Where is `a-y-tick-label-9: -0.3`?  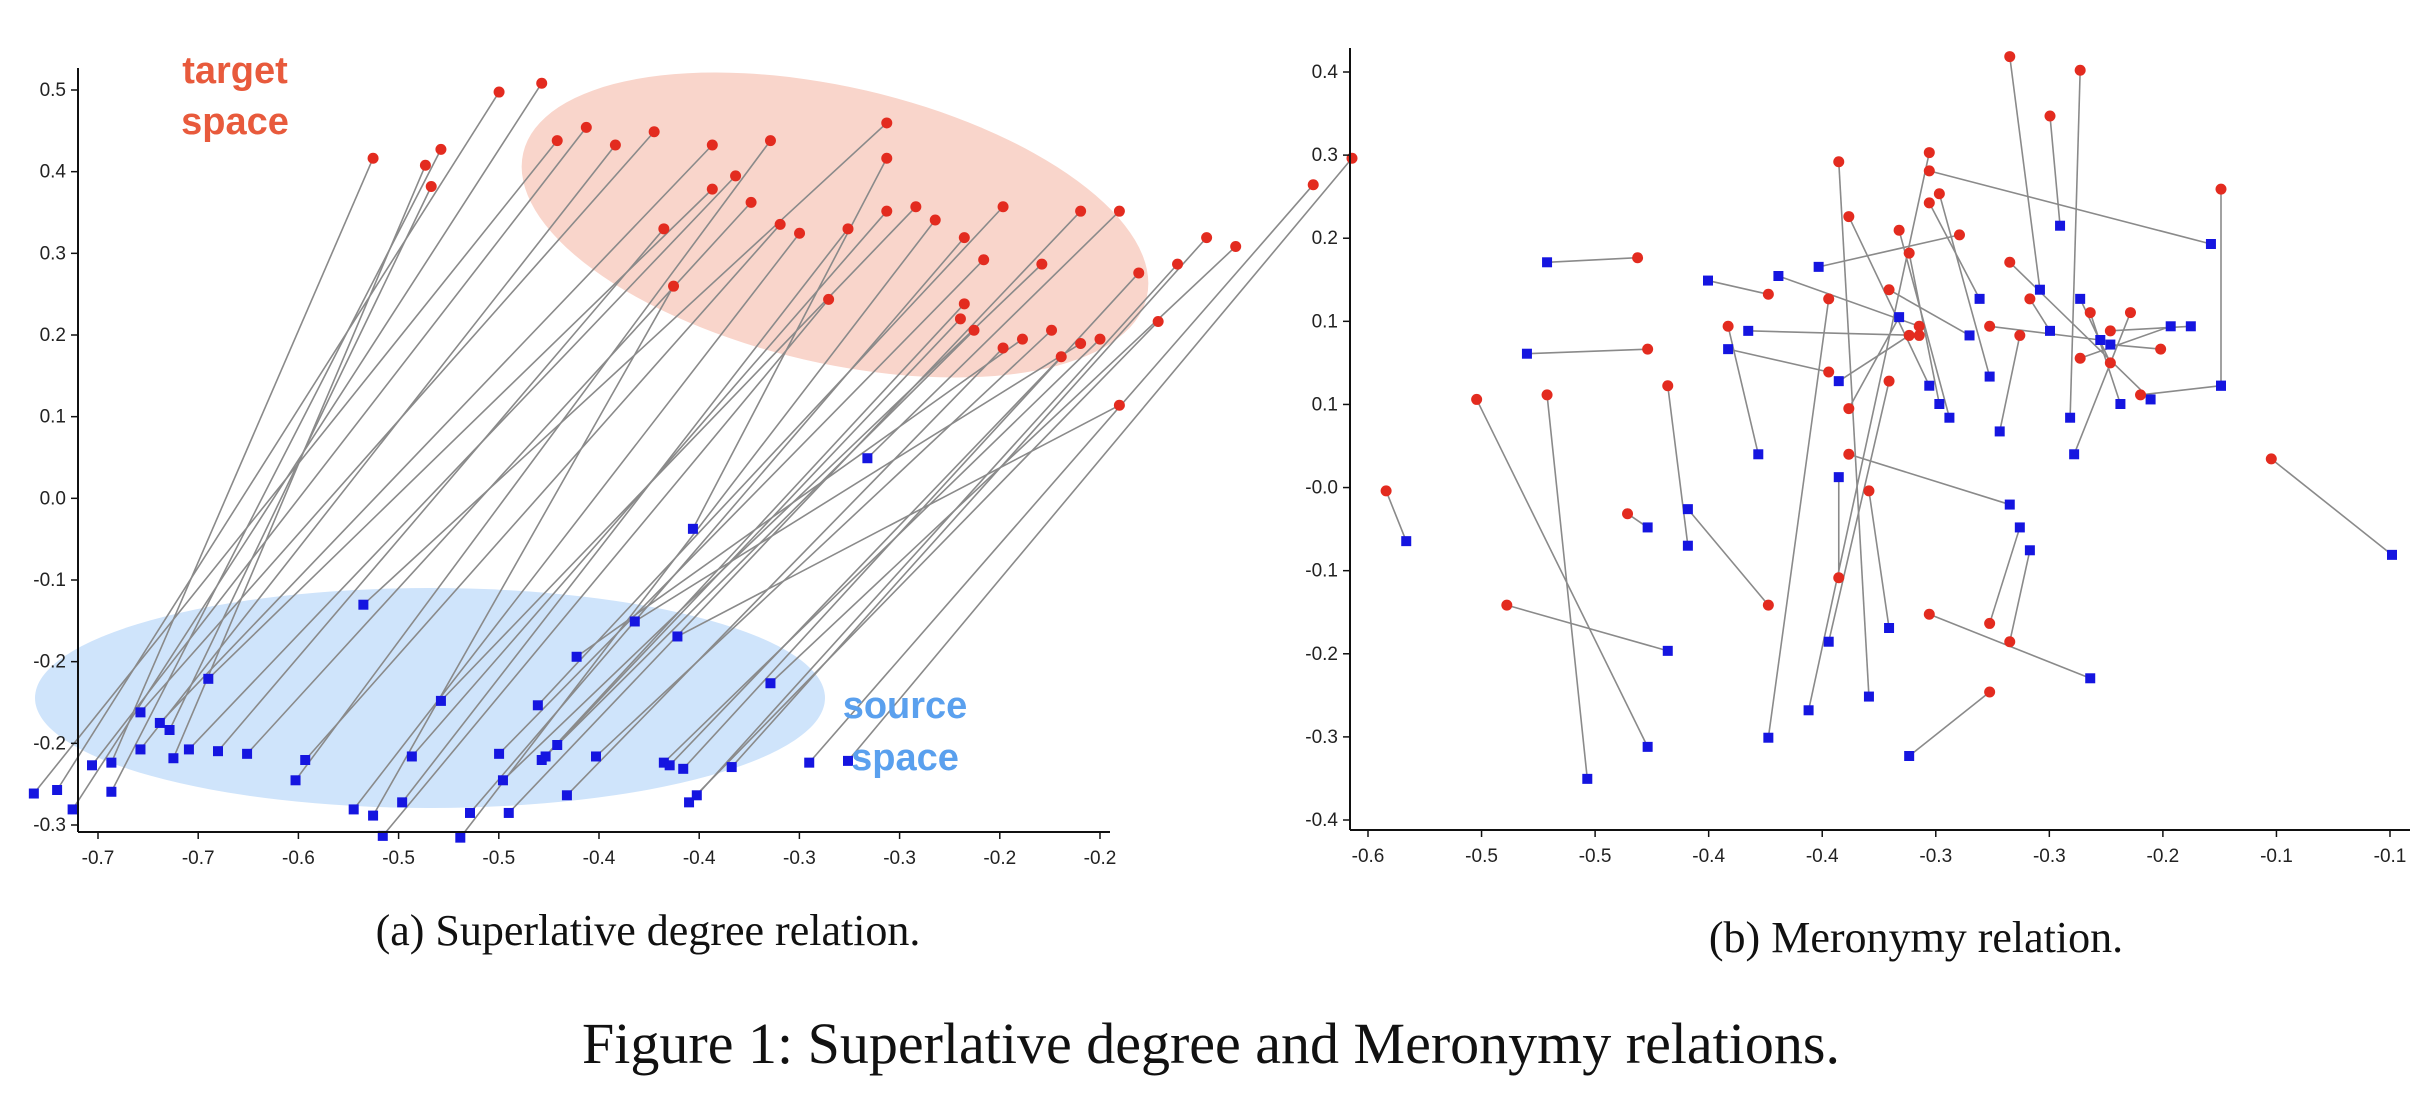
a-y-tick-label-9: -0.3 is located at coordinates (49, 825).